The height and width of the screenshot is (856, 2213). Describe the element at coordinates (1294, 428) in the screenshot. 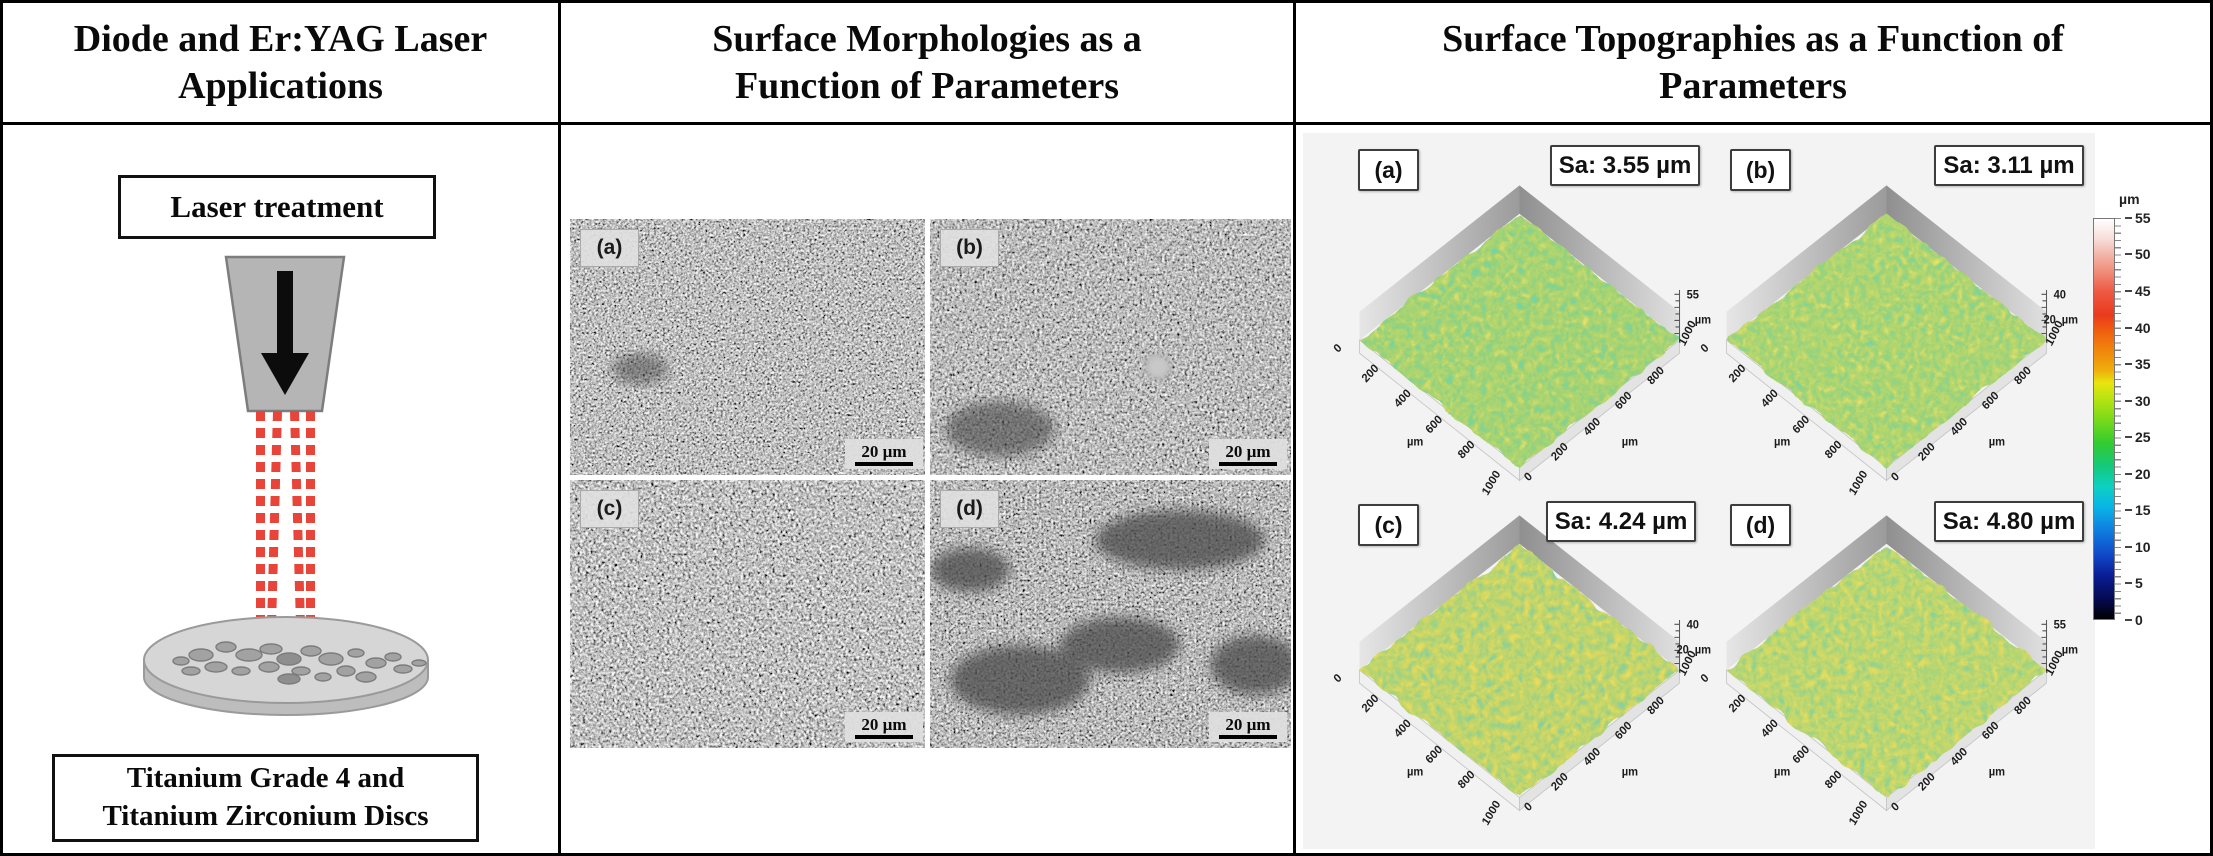

I see `divider-middle-right` at that location.